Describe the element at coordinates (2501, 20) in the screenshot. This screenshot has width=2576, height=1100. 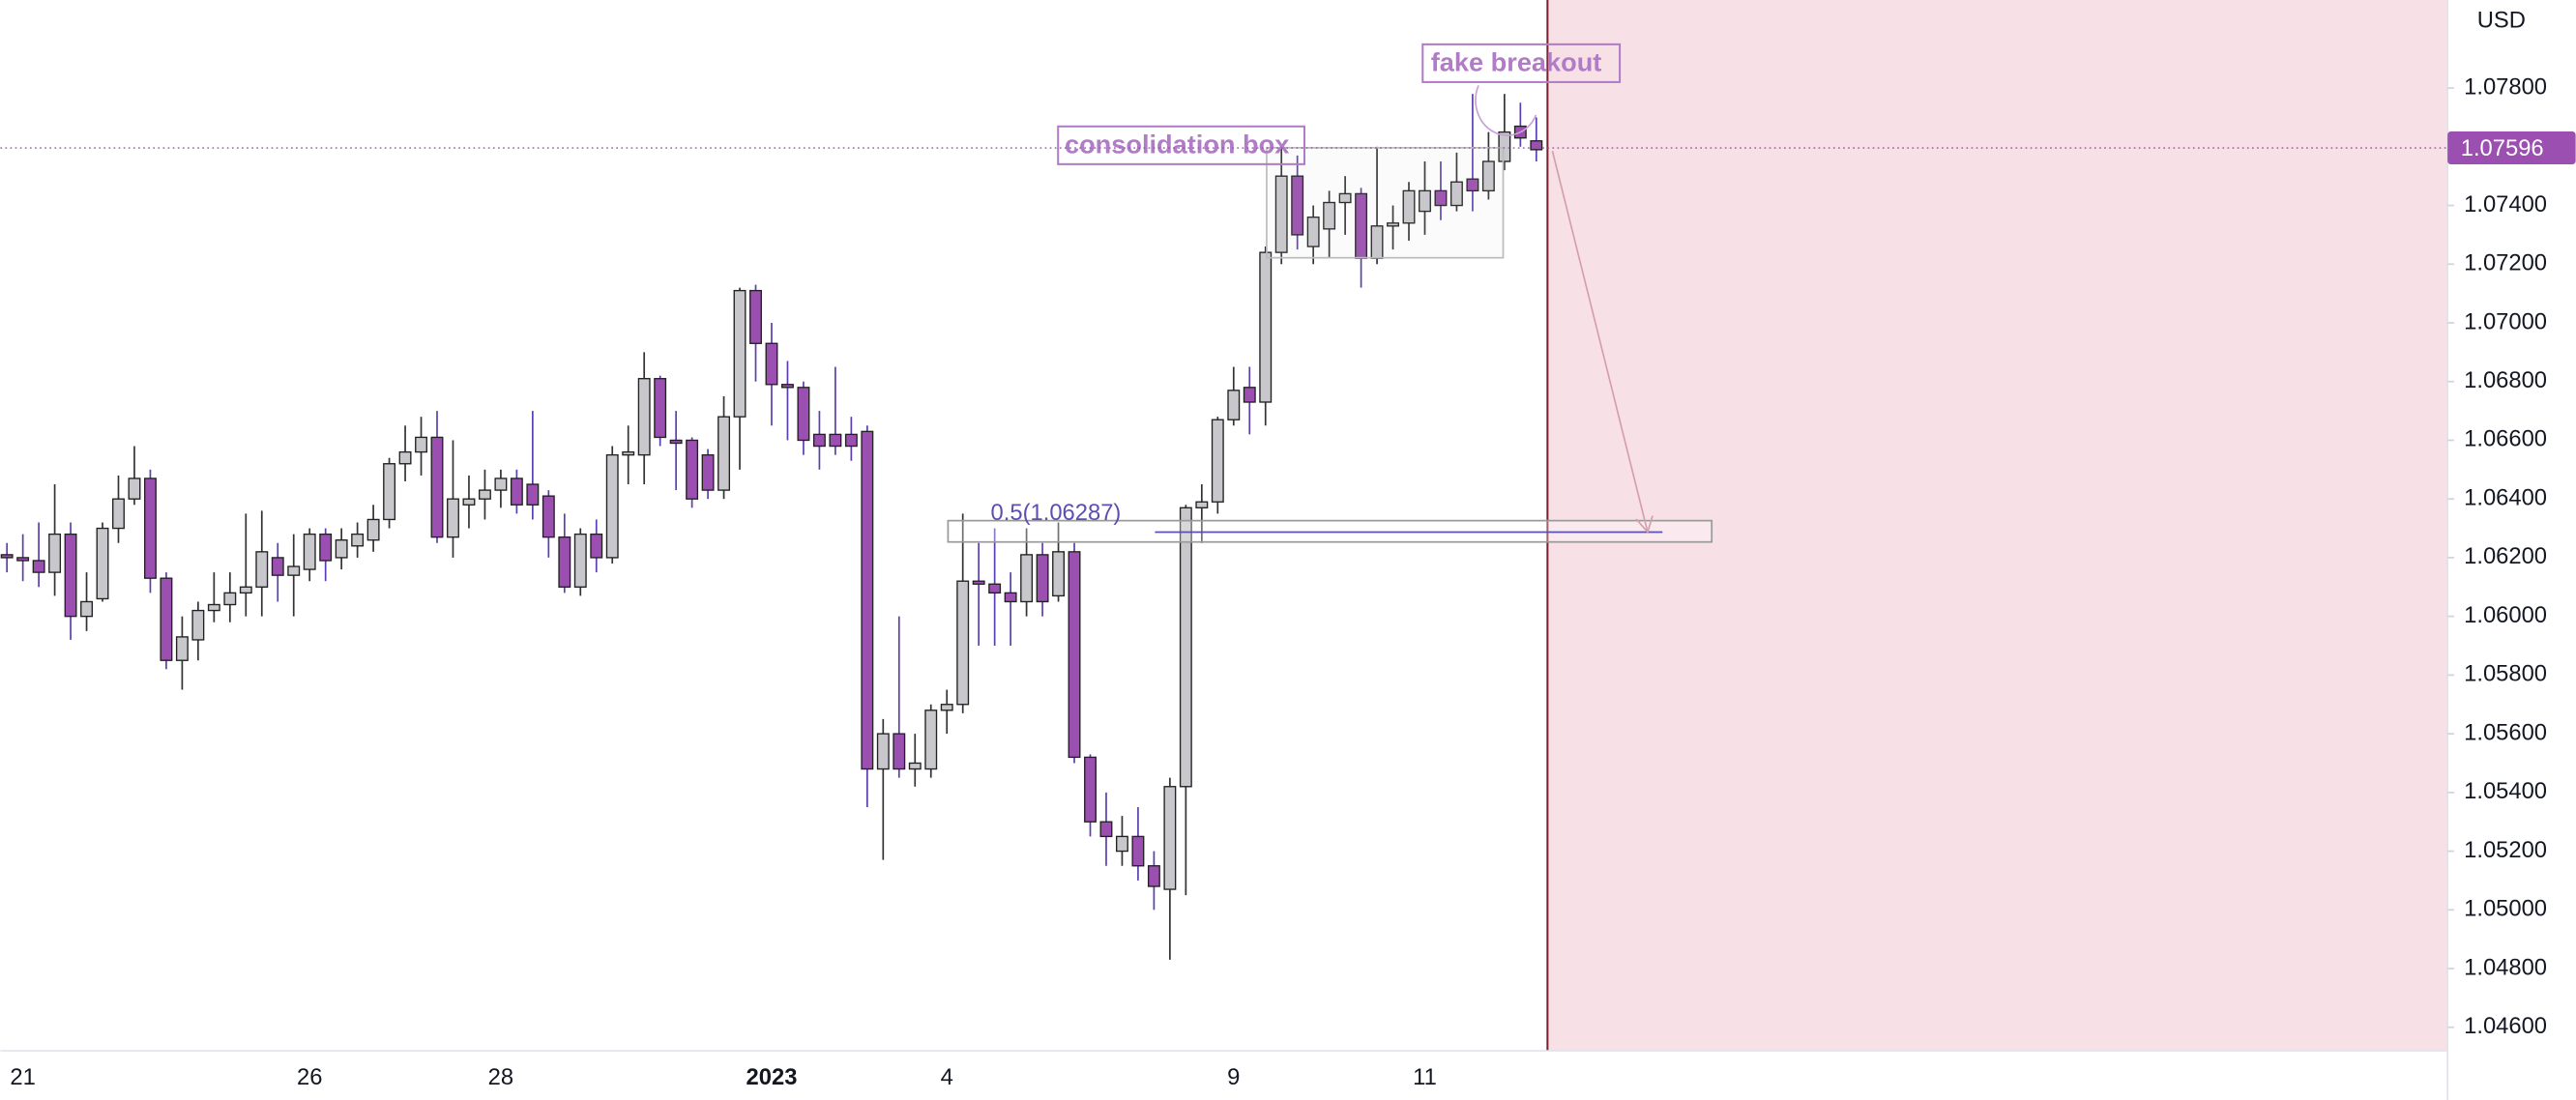
I see `axis-label: USD` at that location.